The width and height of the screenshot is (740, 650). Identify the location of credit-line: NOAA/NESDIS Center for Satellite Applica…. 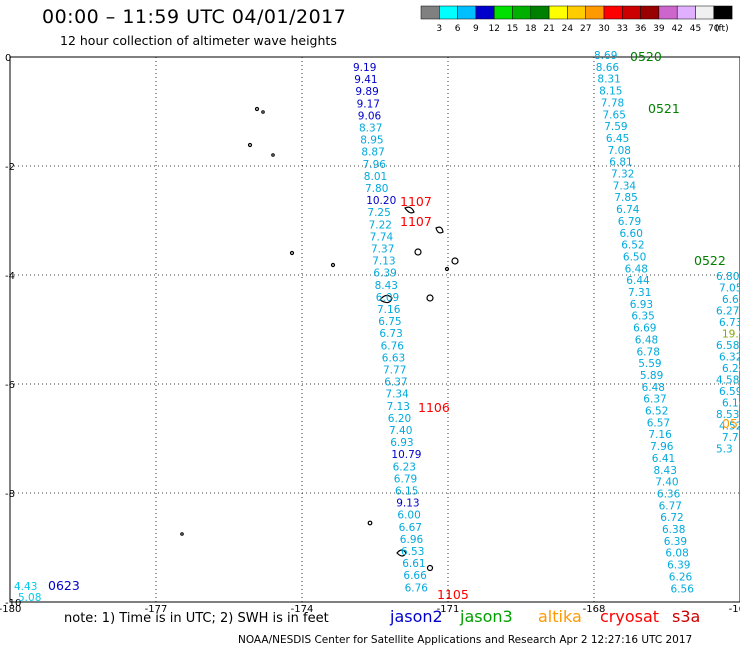
(465, 640).